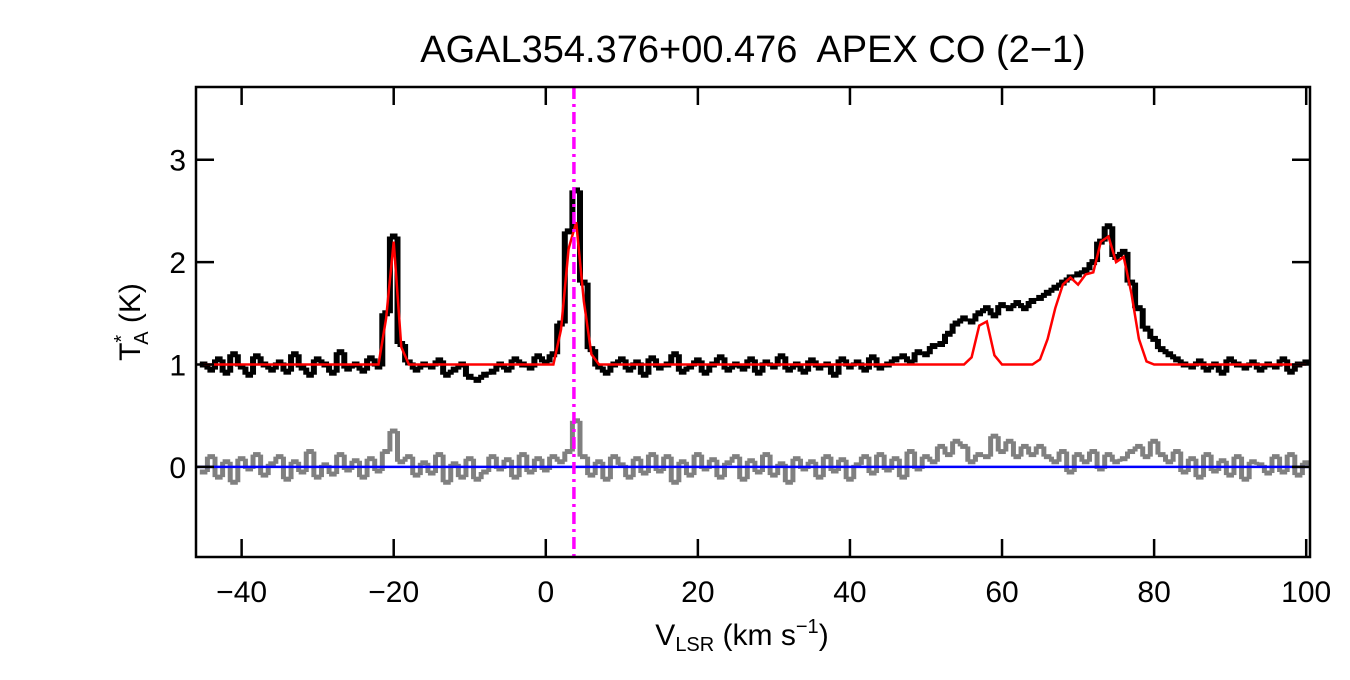  What do you see at coordinates (122, 339) in the screenshot?
I see `y-label-sup: *` at bounding box center [122, 339].